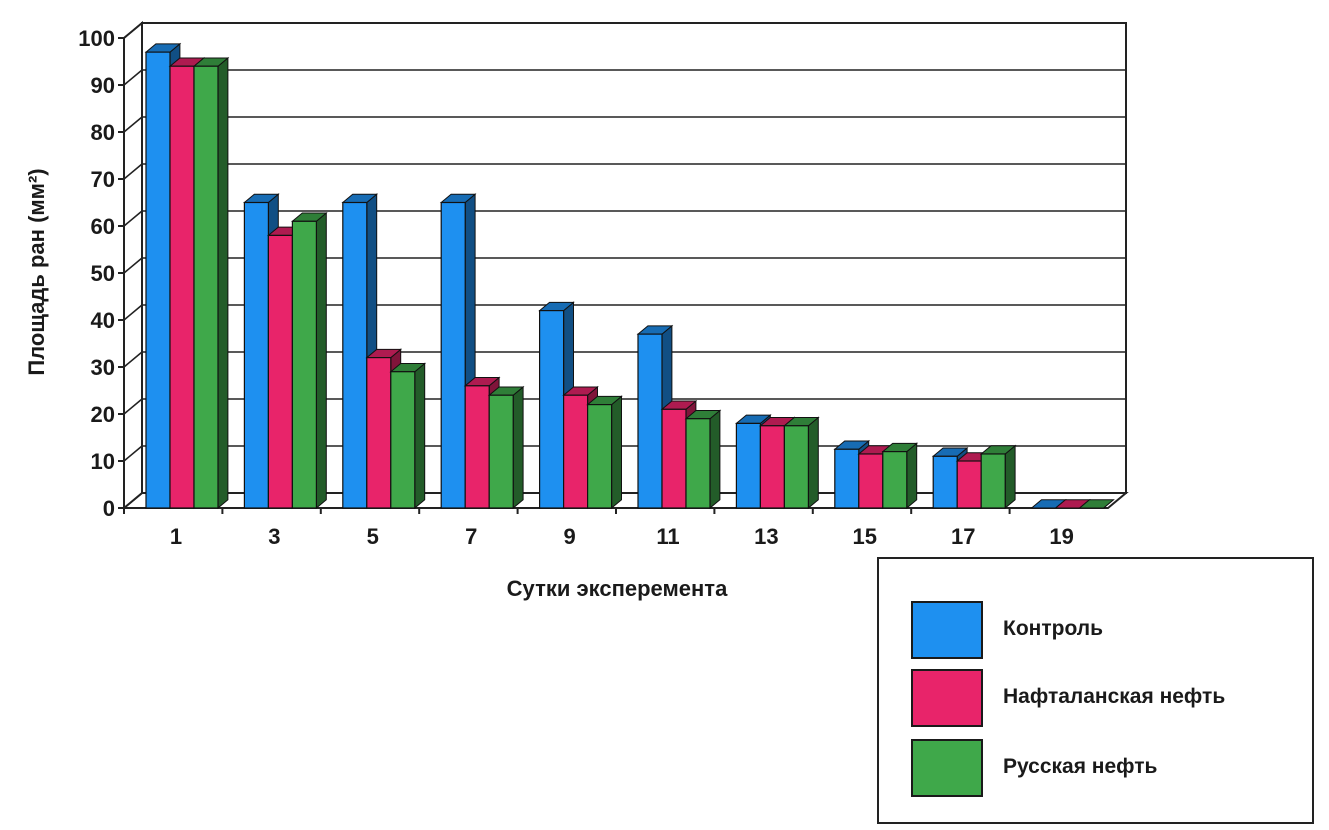 The height and width of the screenshot is (830, 1329). What do you see at coordinates (103, 85) in the screenshot?
I see `y-tick-label: 90` at bounding box center [103, 85].